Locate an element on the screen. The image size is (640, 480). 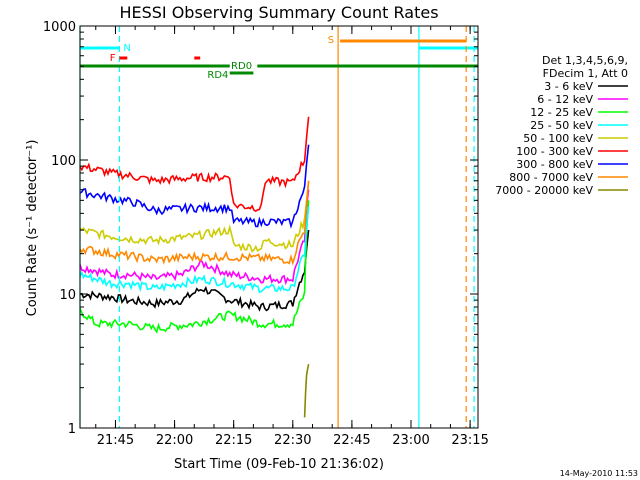
x-tick-label: 22:00 is located at coordinates (174, 440).